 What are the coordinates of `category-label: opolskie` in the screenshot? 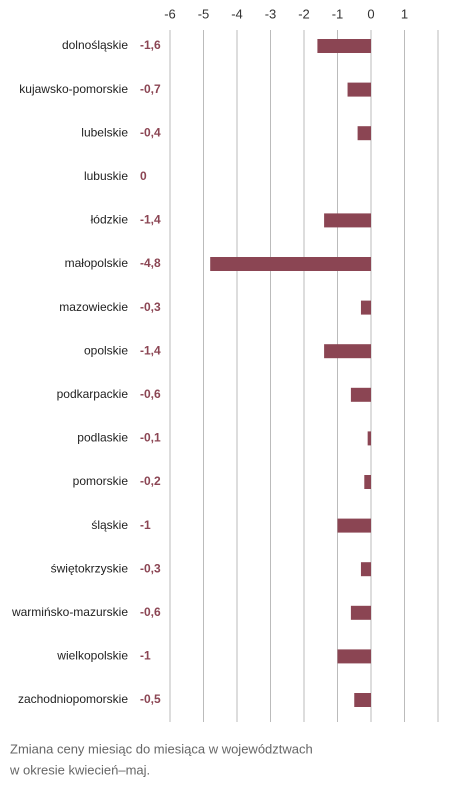 It's located at (106, 350).